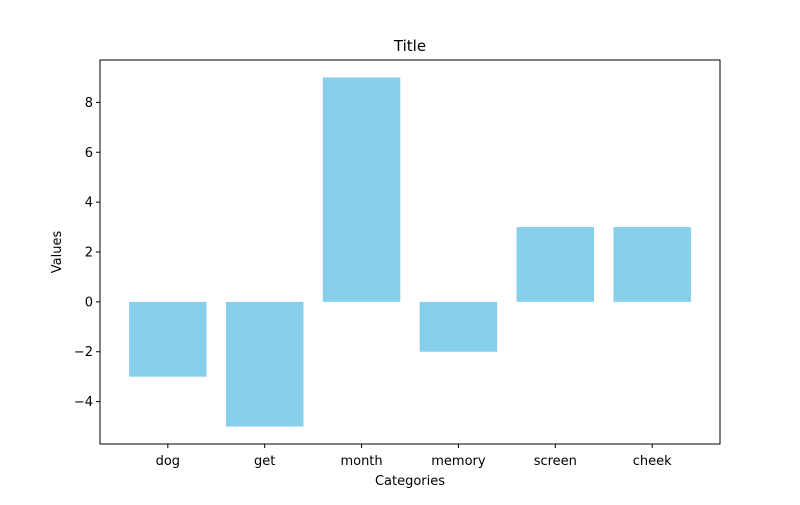 This screenshot has width=800, height=505. What do you see at coordinates (83, 352) in the screenshot?
I see `y-tick-label: −2` at bounding box center [83, 352].